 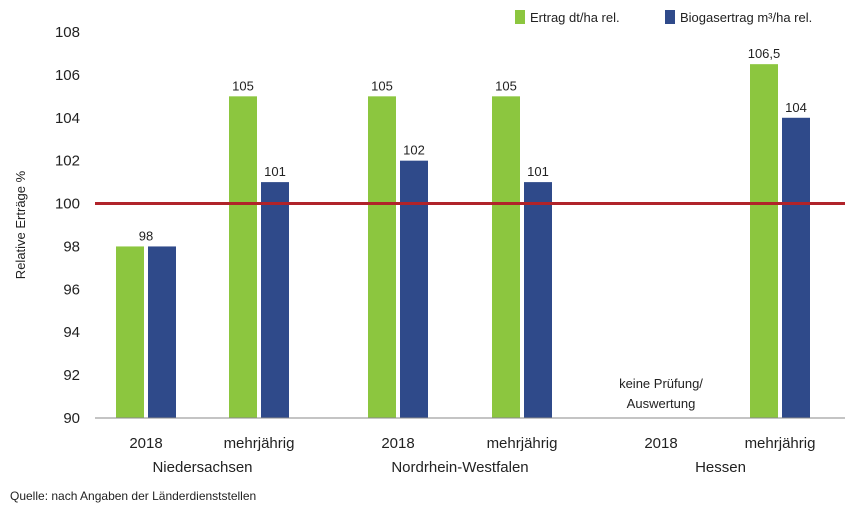 What do you see at coordinates (764, 53) in the screenshot?
I see `data-label: 106,5` at bounding box center [764, 53].